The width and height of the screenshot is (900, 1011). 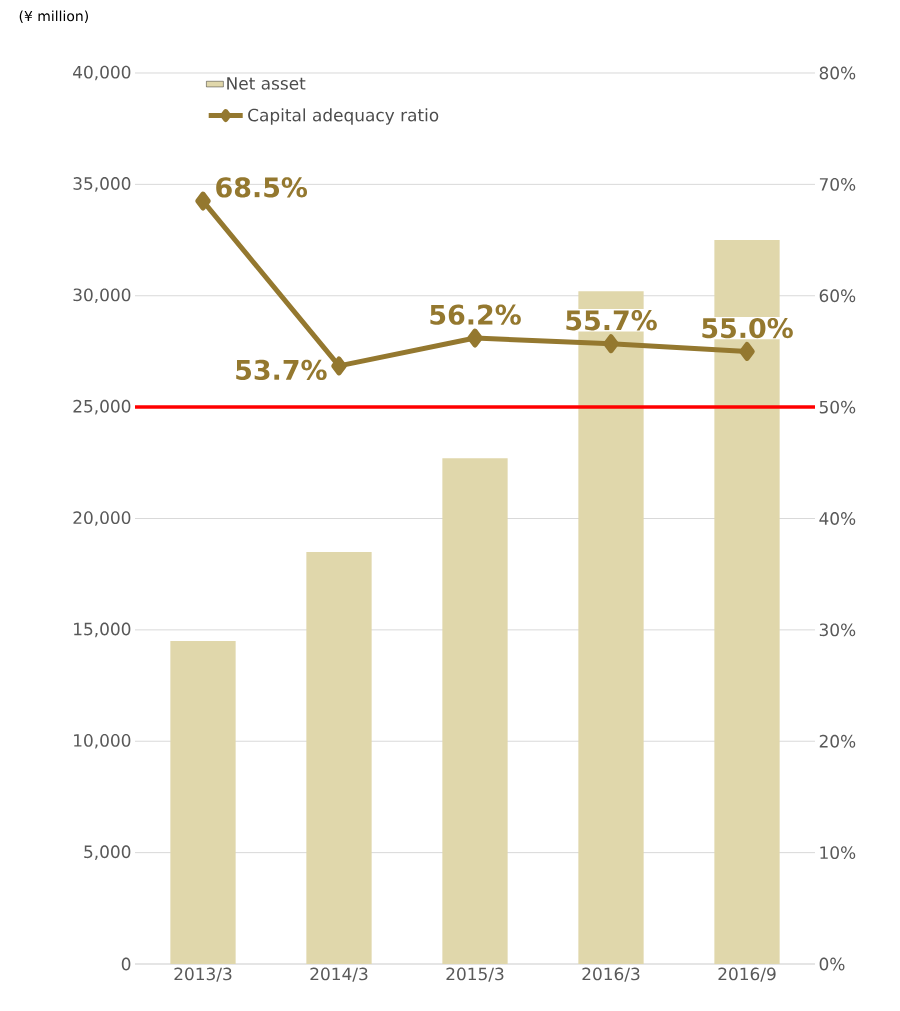 What do you see at coordinates (107, 852) in the screenshot?
I see `y-tick-label: 5,000` at bounding box center [107, 852].